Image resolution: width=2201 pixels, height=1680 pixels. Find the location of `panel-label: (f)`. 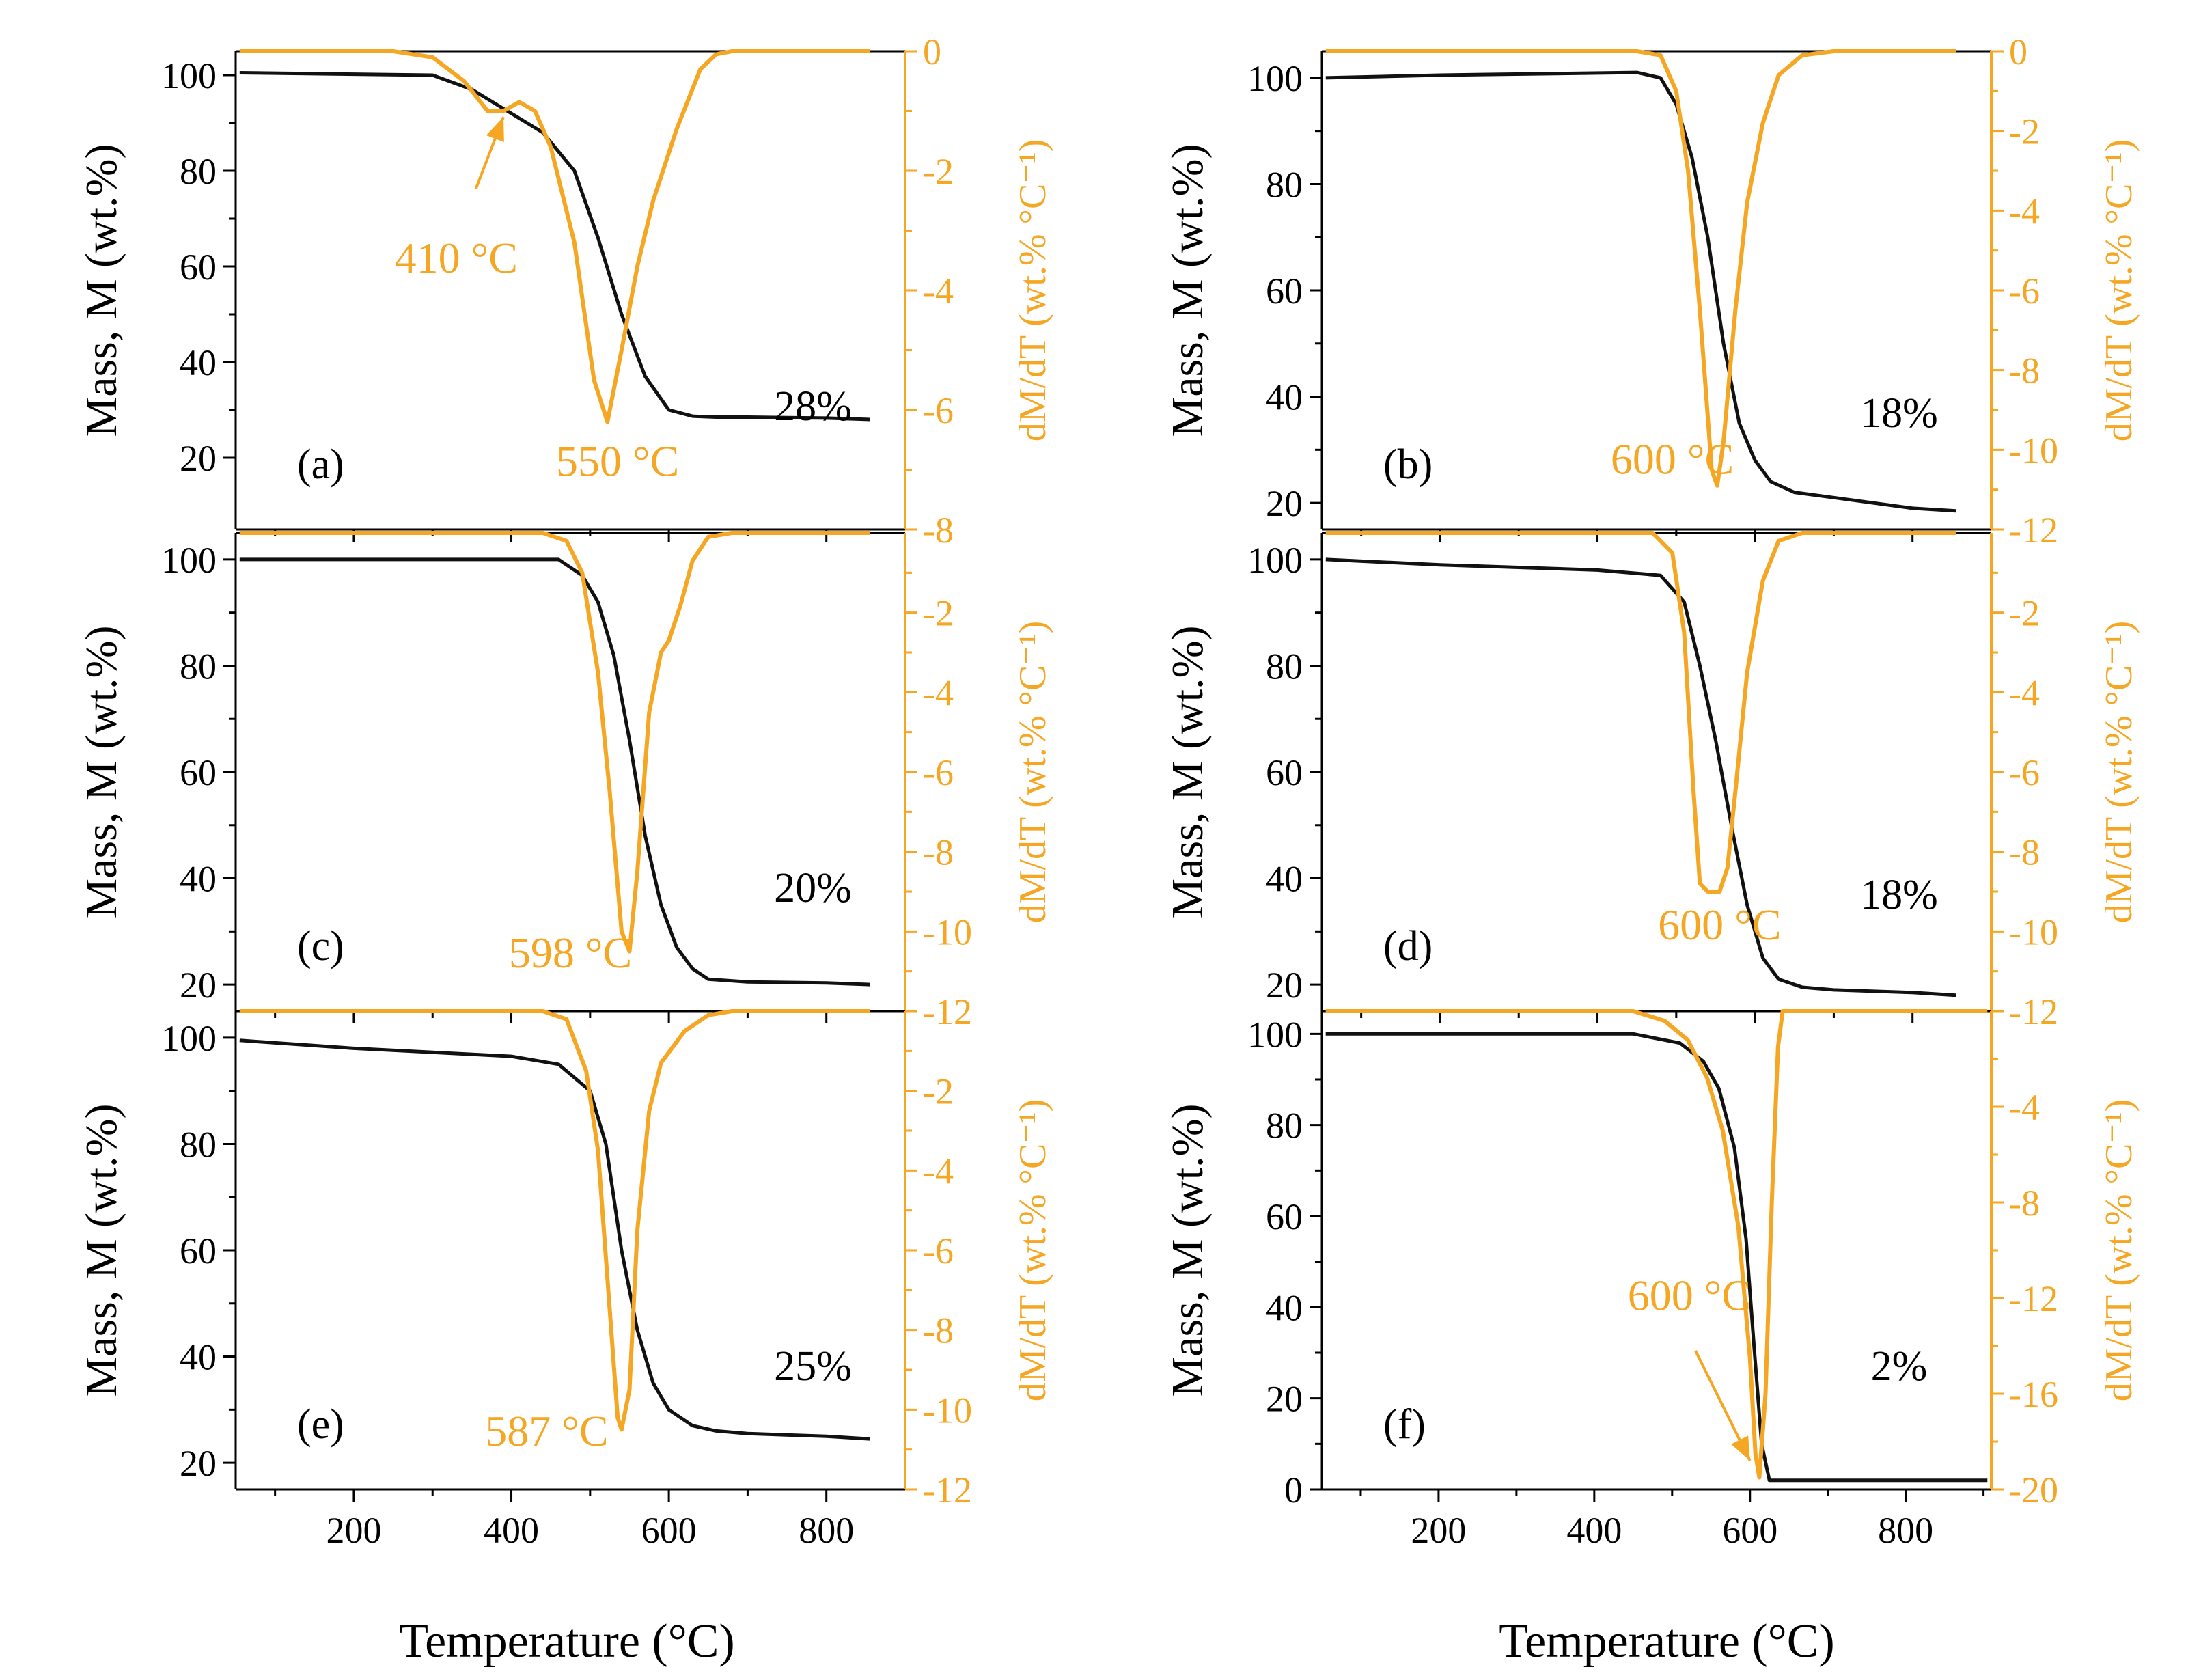

panel-label: (f) is located at coordinates (1404, 1424).